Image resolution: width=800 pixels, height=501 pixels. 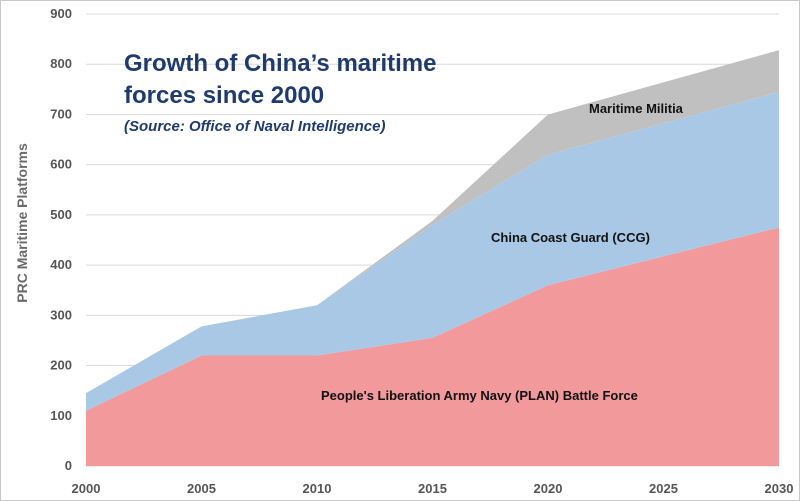 I want to click on y-tick-100: 100, so click(x=61, y=415).